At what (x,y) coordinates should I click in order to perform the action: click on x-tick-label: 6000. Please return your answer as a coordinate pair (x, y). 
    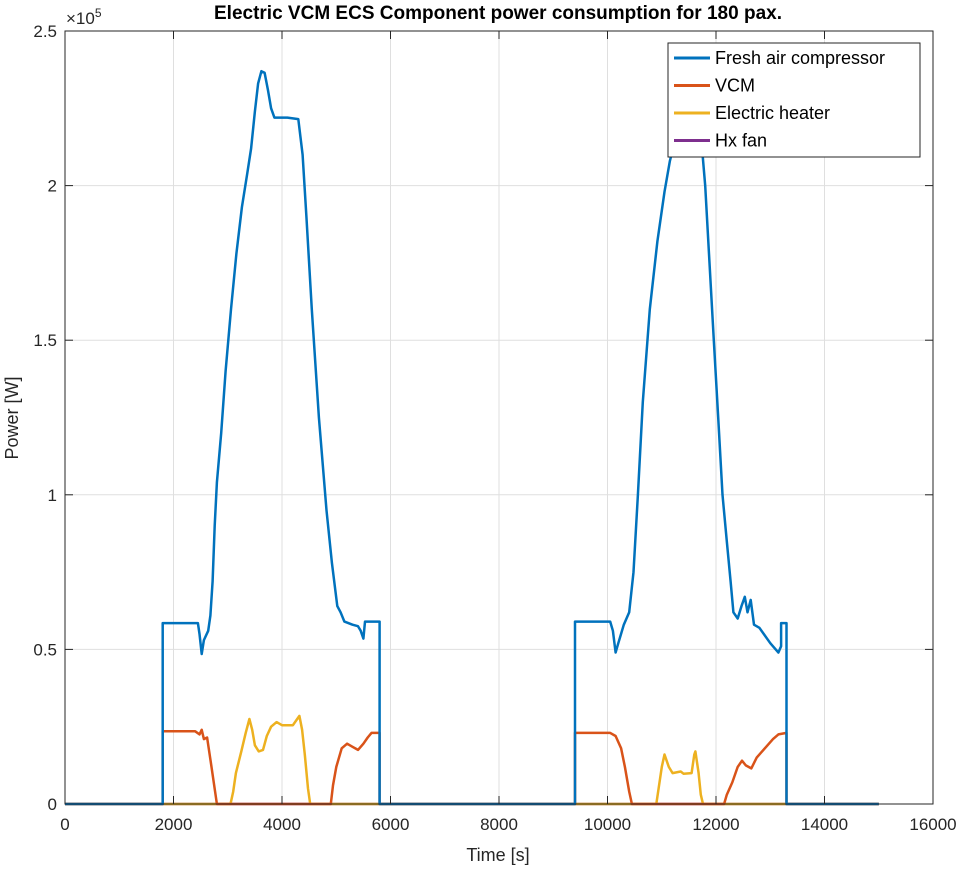
    Looking at the image, I should click on (391, 824).